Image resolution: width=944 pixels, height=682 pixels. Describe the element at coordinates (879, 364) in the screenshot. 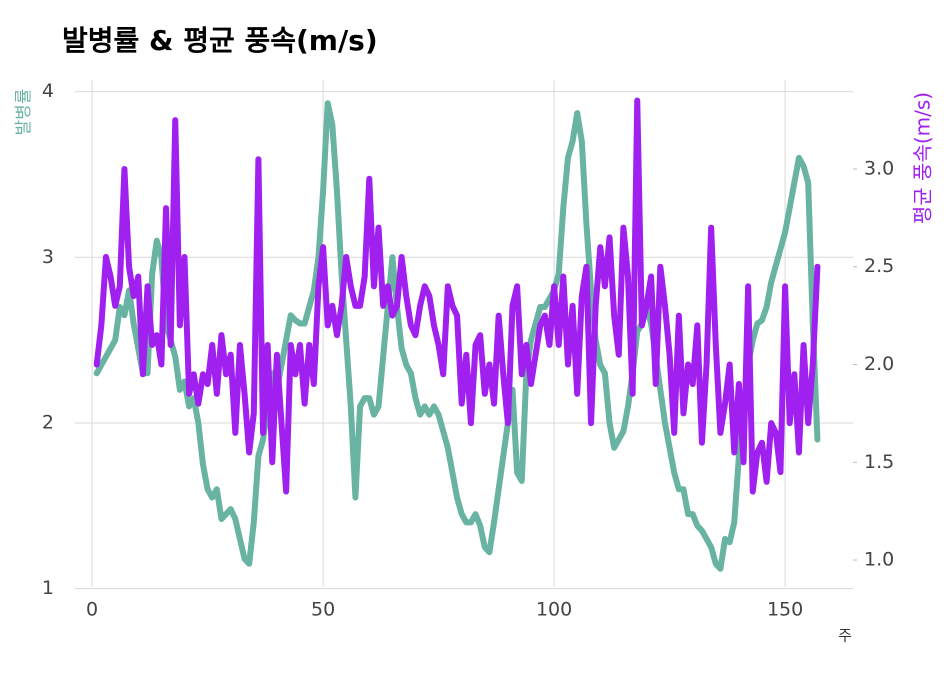

I see `y2-tick-label: 2.0` at that location.